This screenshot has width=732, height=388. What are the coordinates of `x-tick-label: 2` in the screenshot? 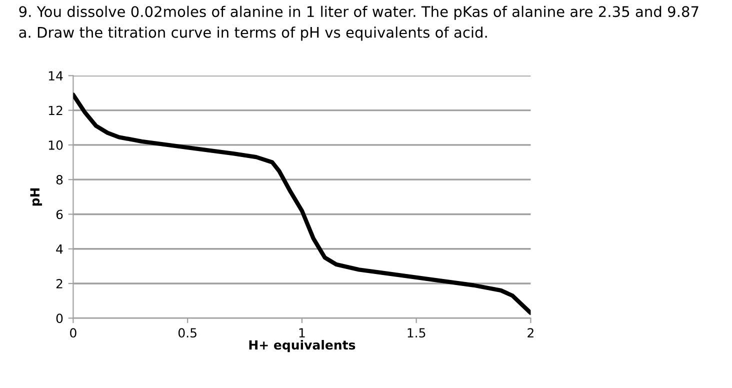 It's located at (531, 333).